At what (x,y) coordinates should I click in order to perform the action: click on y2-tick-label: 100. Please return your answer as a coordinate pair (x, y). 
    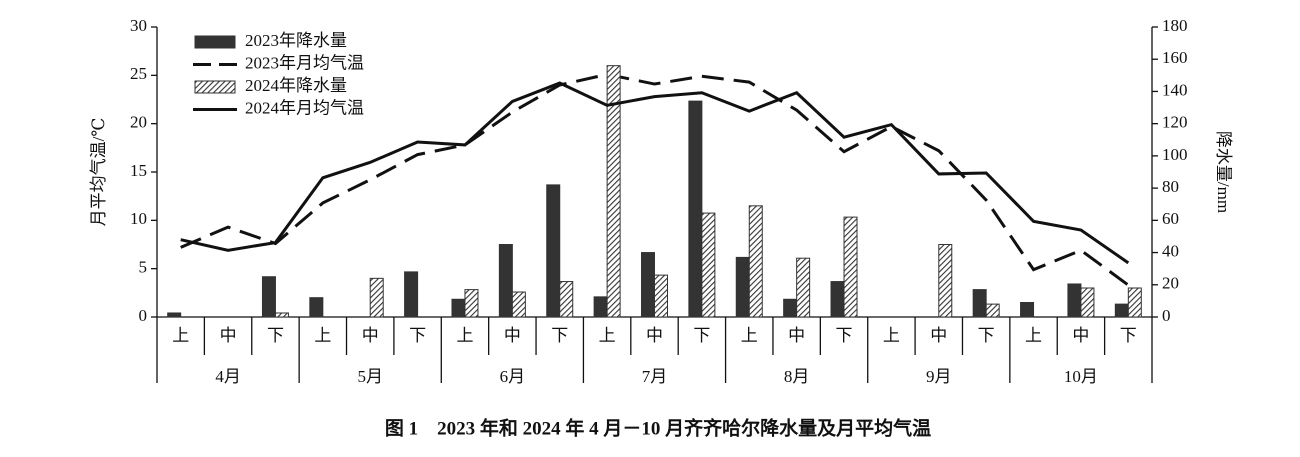
    Looking at the image, I should click on (1175, 154).